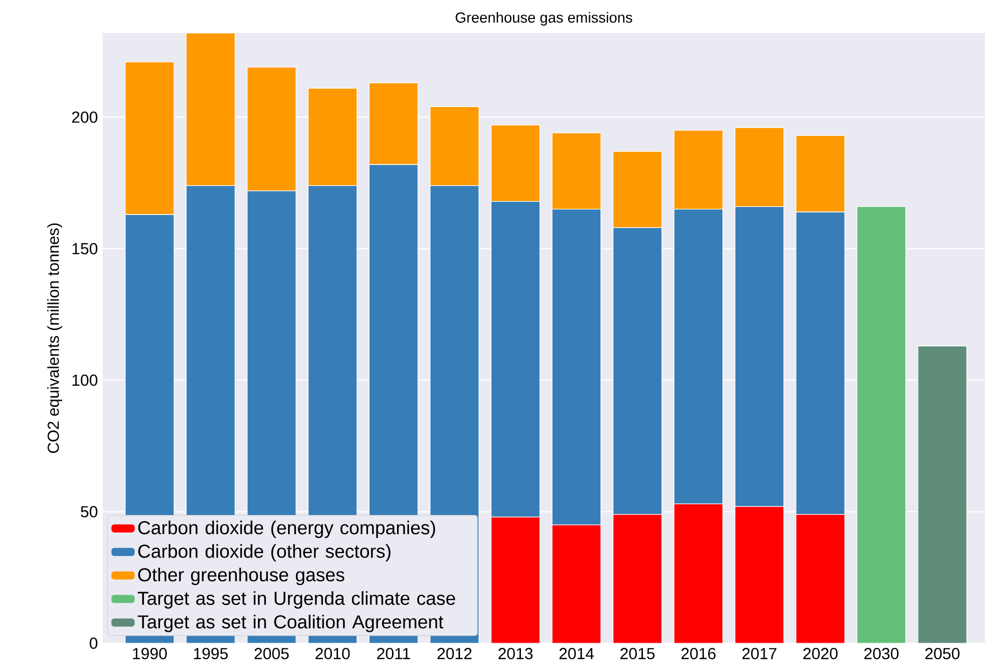 The width and height of the screenshot is (992, 670). I want to click on y-tick-label: 150, so click(85, 248).